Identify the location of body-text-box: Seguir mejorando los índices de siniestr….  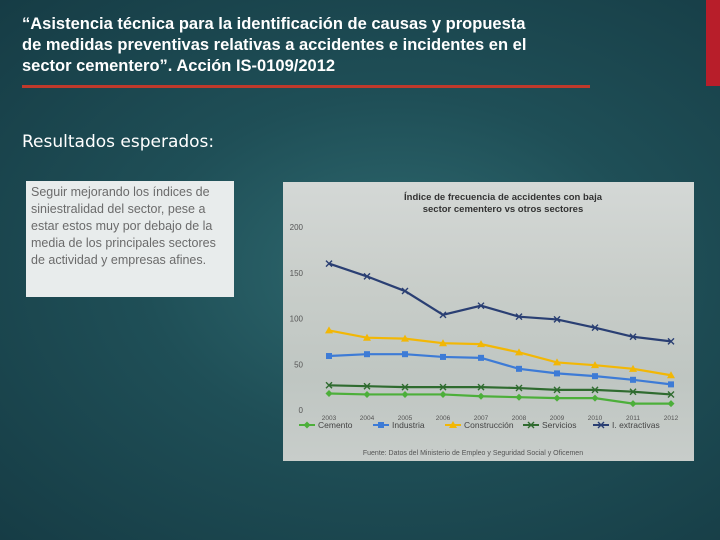
(130, 239).